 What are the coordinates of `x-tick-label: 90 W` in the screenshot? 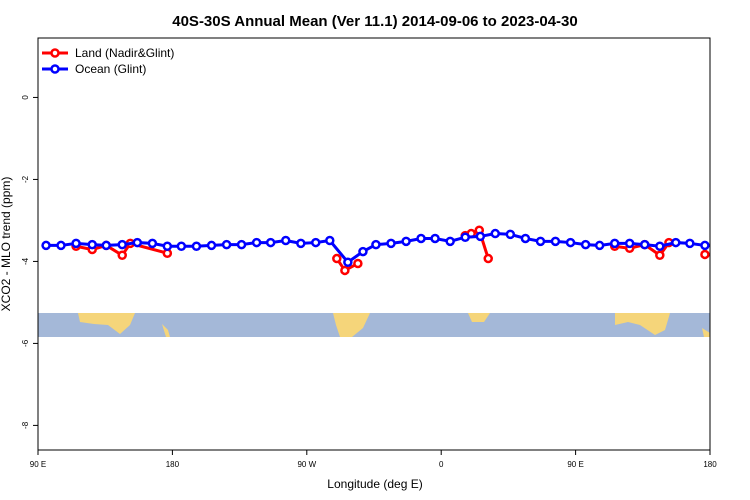 It's located at (306, 464).